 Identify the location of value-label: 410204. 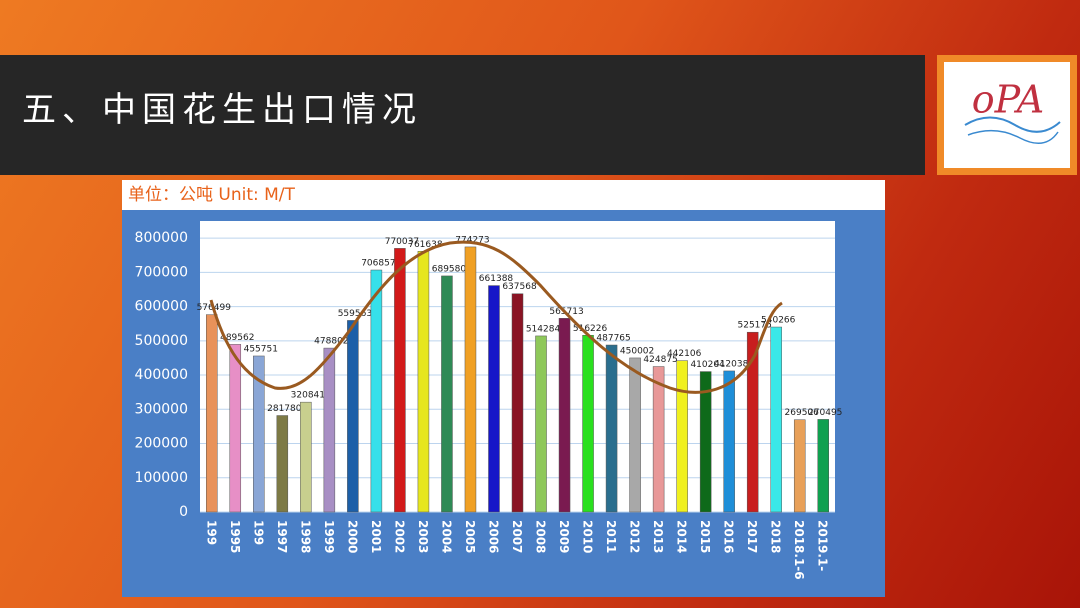
(707, 365).